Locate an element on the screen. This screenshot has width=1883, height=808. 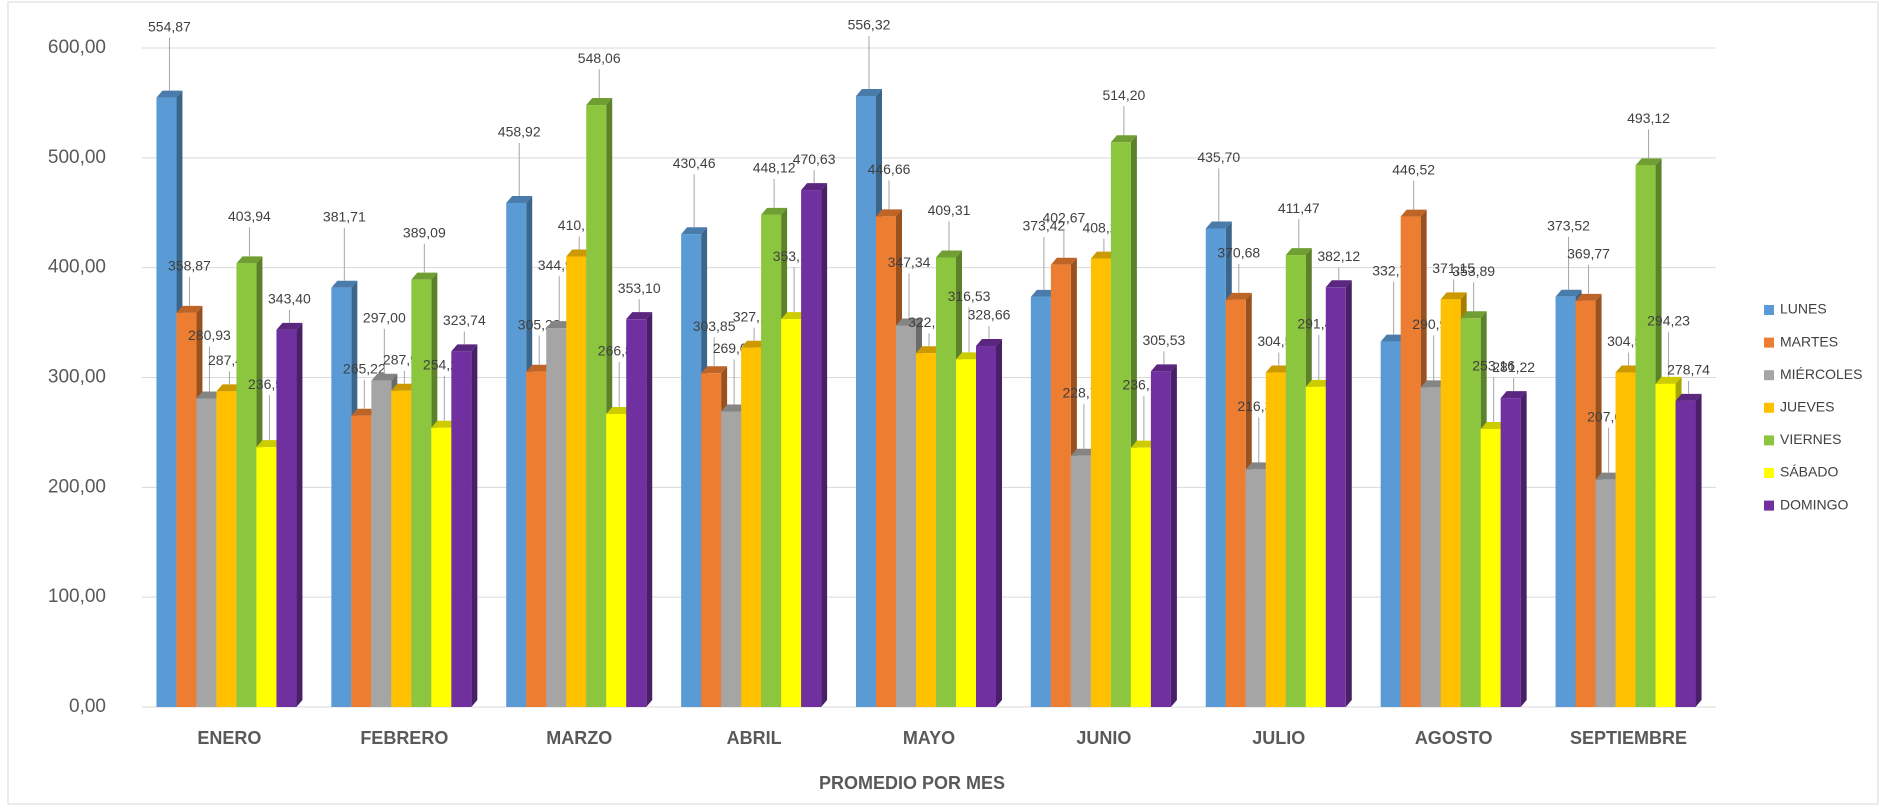
value-label: 411,47 is located at coordinates (1299, 208).